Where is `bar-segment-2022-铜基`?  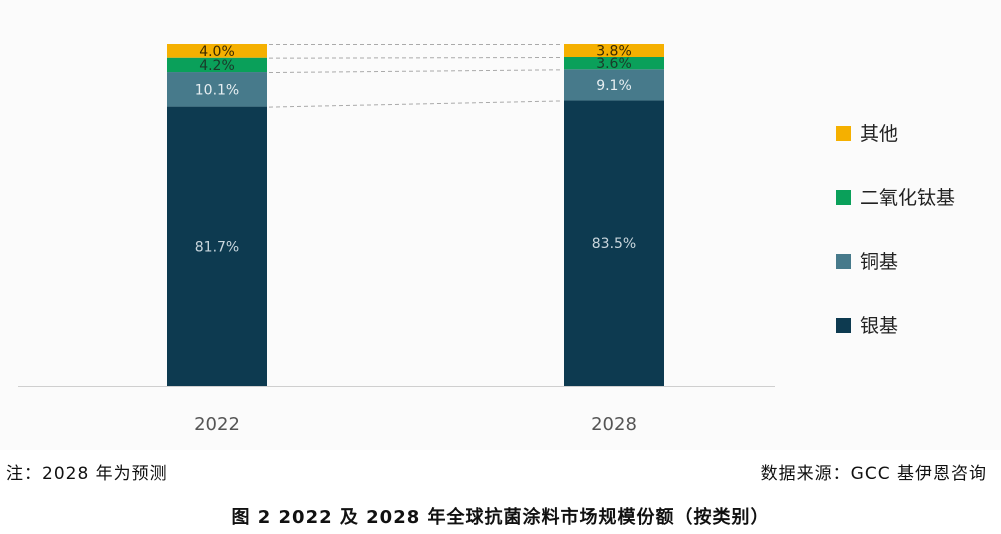
bar-segment-2022-铜基 is located at coordinates (217, 89).